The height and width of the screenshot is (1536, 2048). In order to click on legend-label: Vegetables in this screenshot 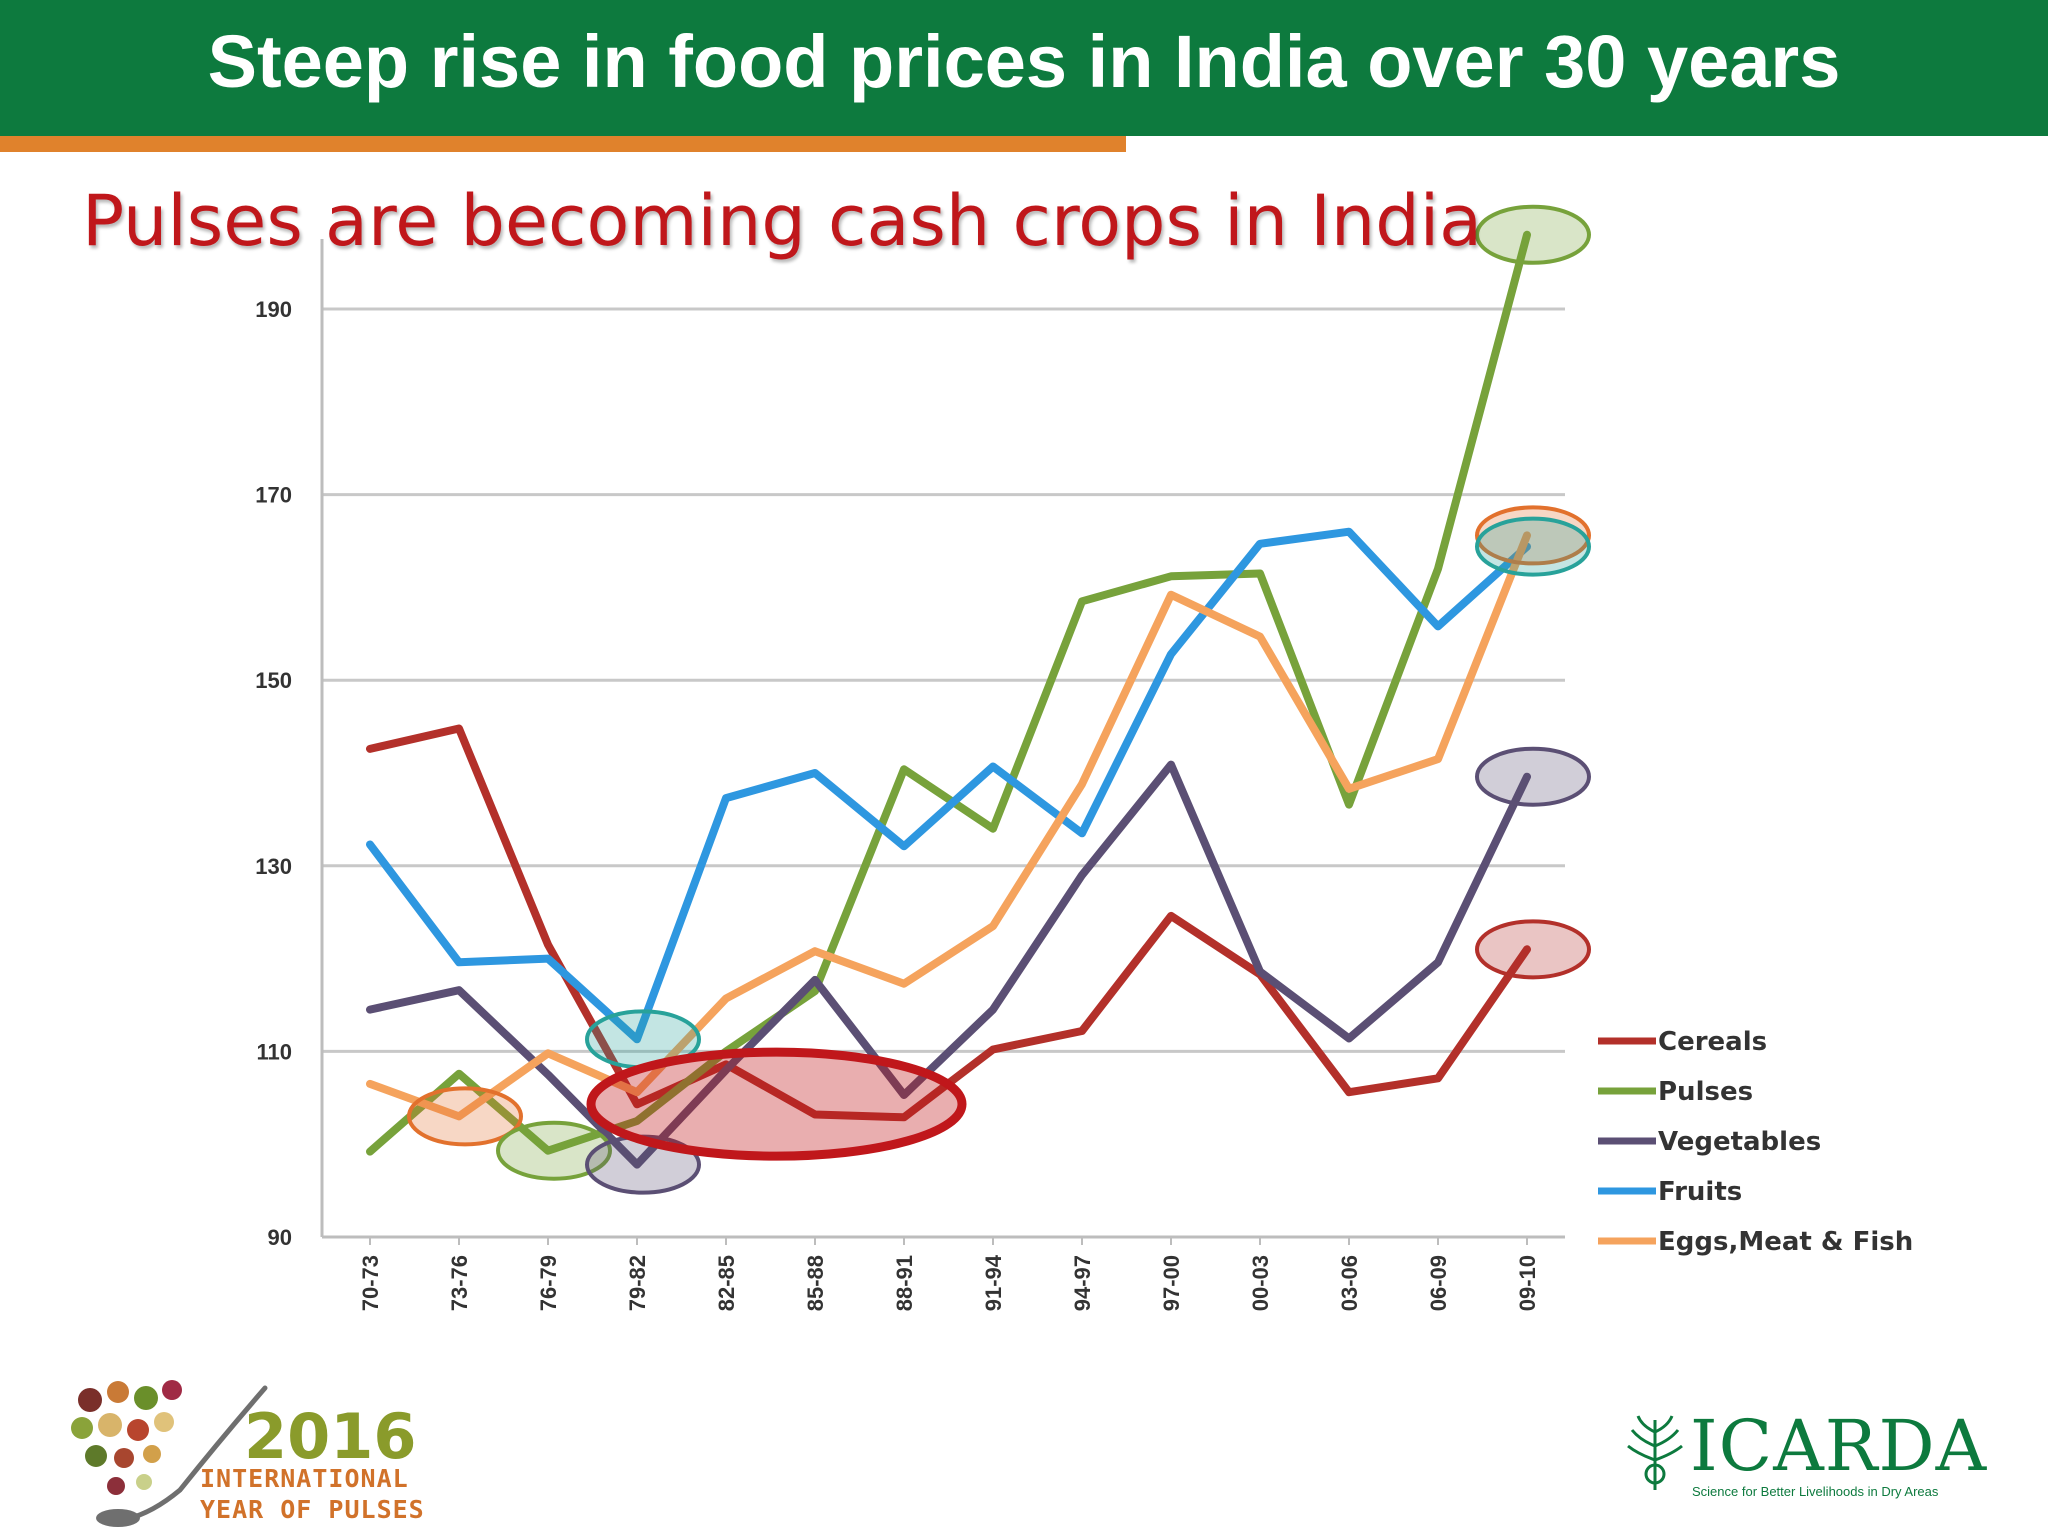, I will do `click(1739, 1142)`.